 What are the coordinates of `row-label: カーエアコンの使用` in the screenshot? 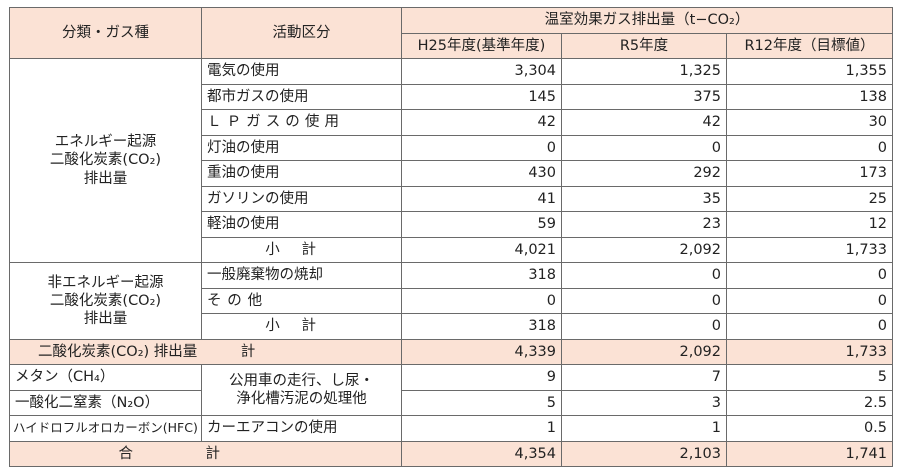 It's located at (301, 428).